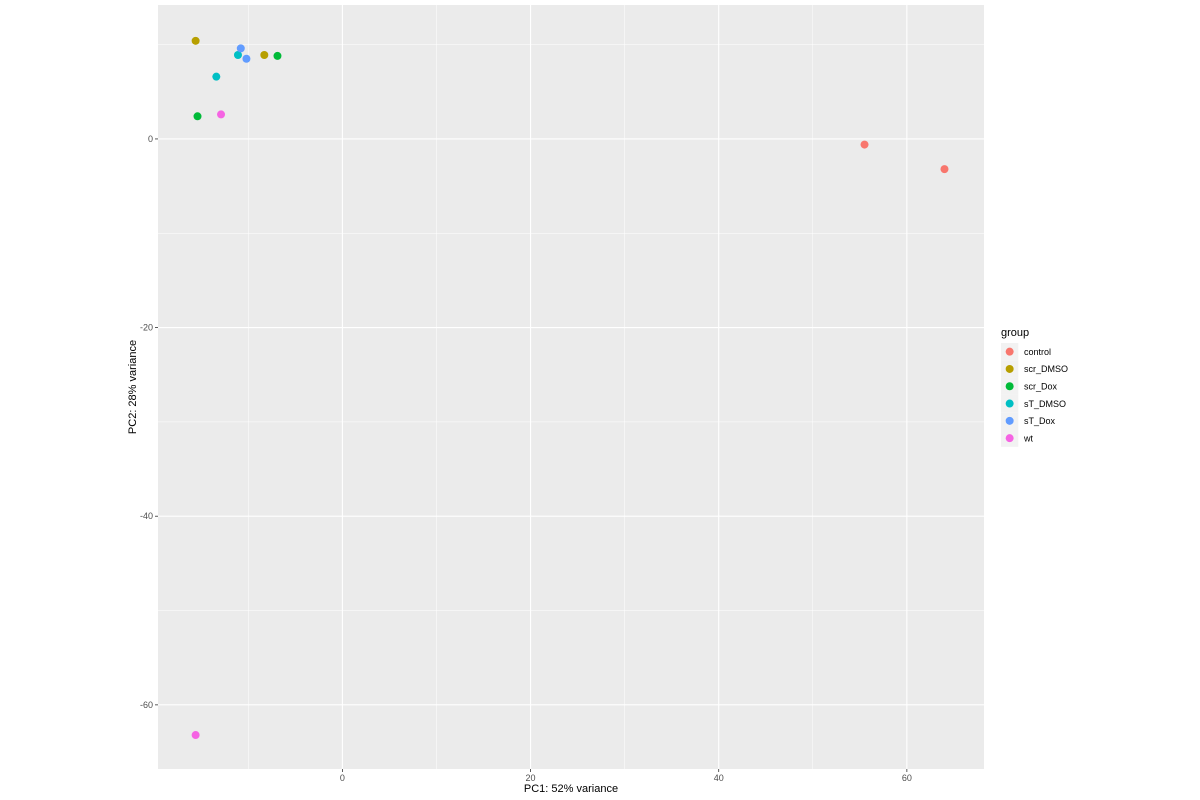  Describe the element at coordinates (1009, 351) in the screenshot. I see `legend-key-point-control` at that location.